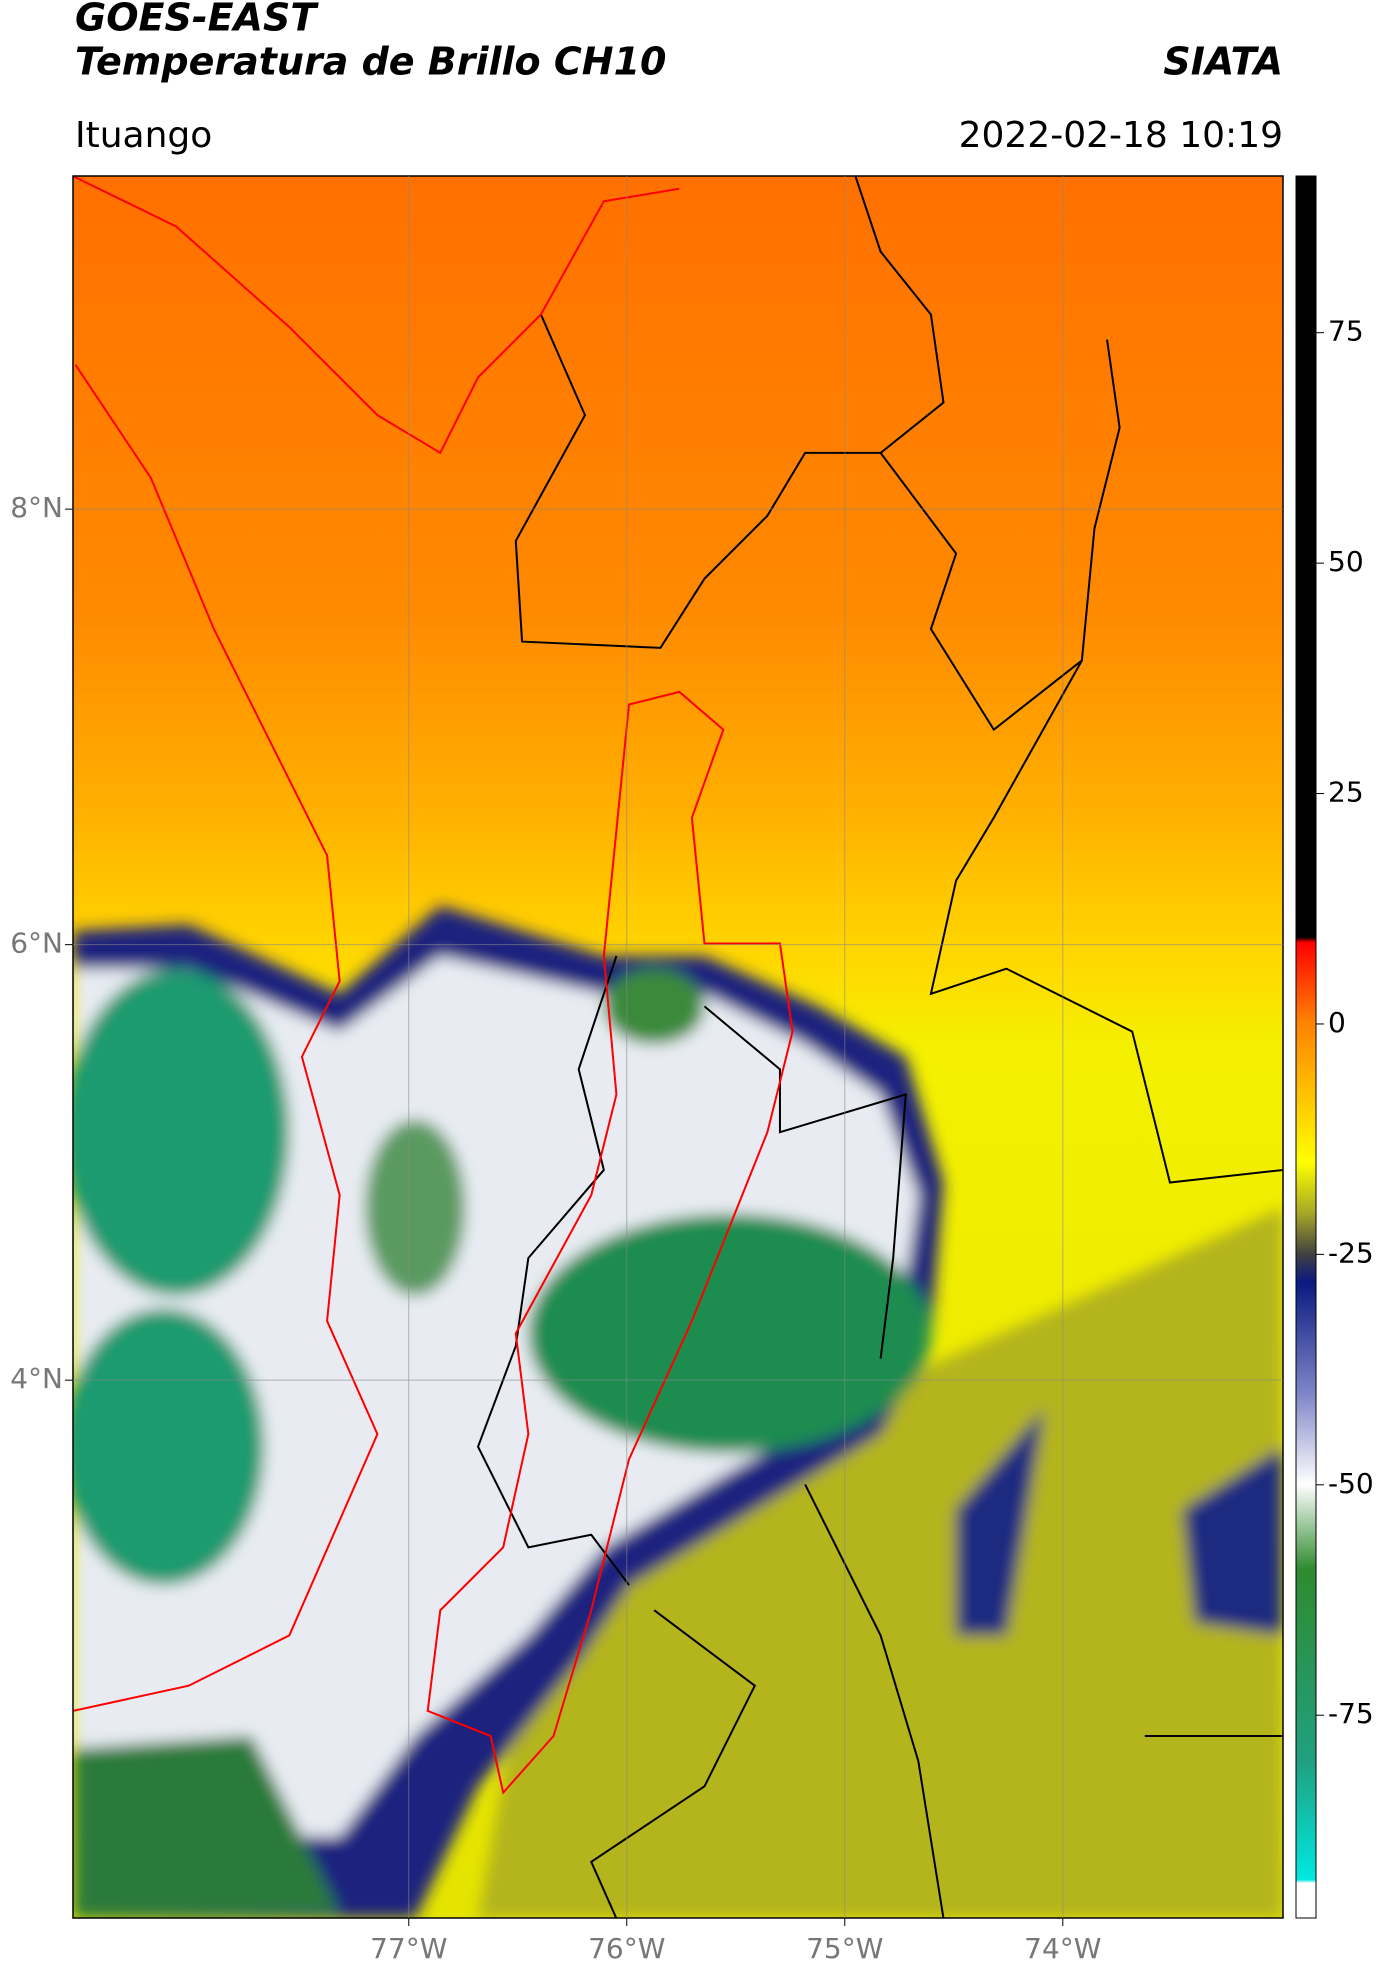  What do you see at coordinates (197, 20) in the screenshot?
I see `title: GOES-EAST` at bounding box center [197, 20].